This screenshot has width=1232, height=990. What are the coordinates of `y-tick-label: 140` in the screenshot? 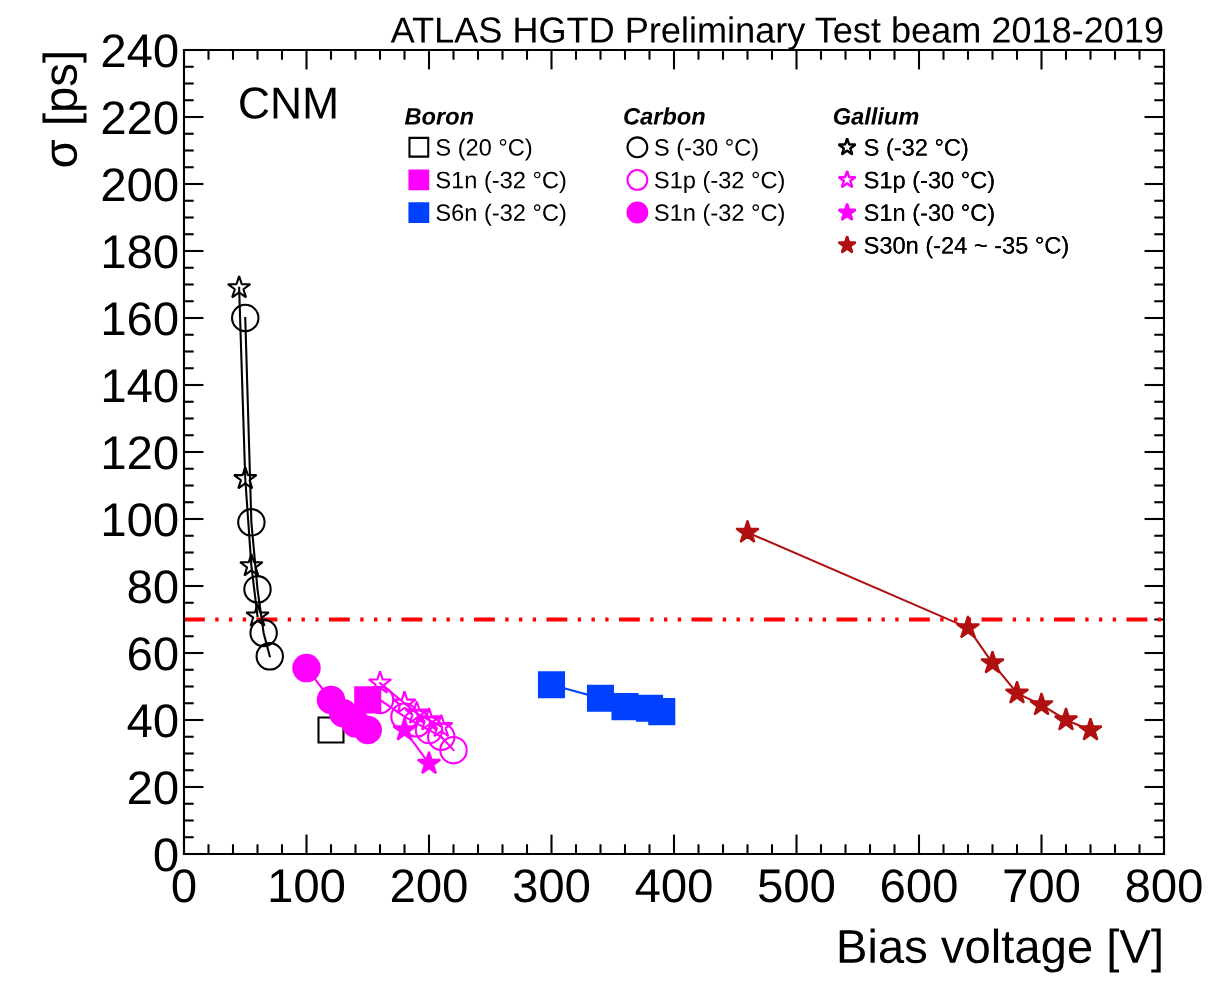 It's located at (140, 386).